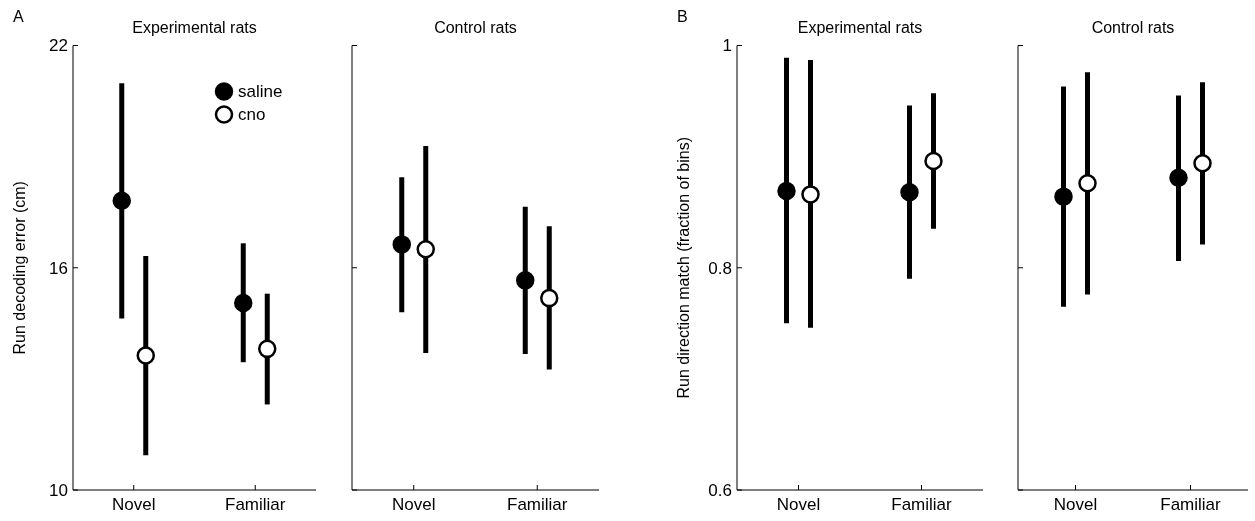 This screenshot has height=521, width=1255. What do you see at coordinates (727, 46) in the screenshot?
I see `y-tick-label: 1` at bounding box center [727, 46].